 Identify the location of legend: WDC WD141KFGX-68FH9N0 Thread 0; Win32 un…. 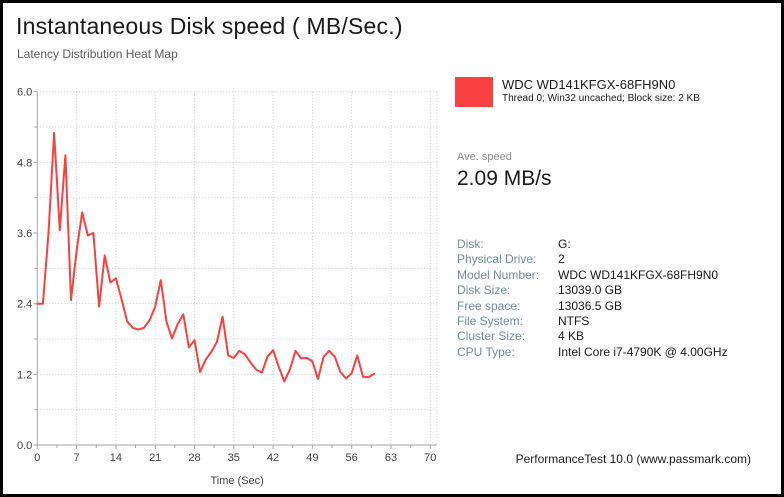
(577, 92).